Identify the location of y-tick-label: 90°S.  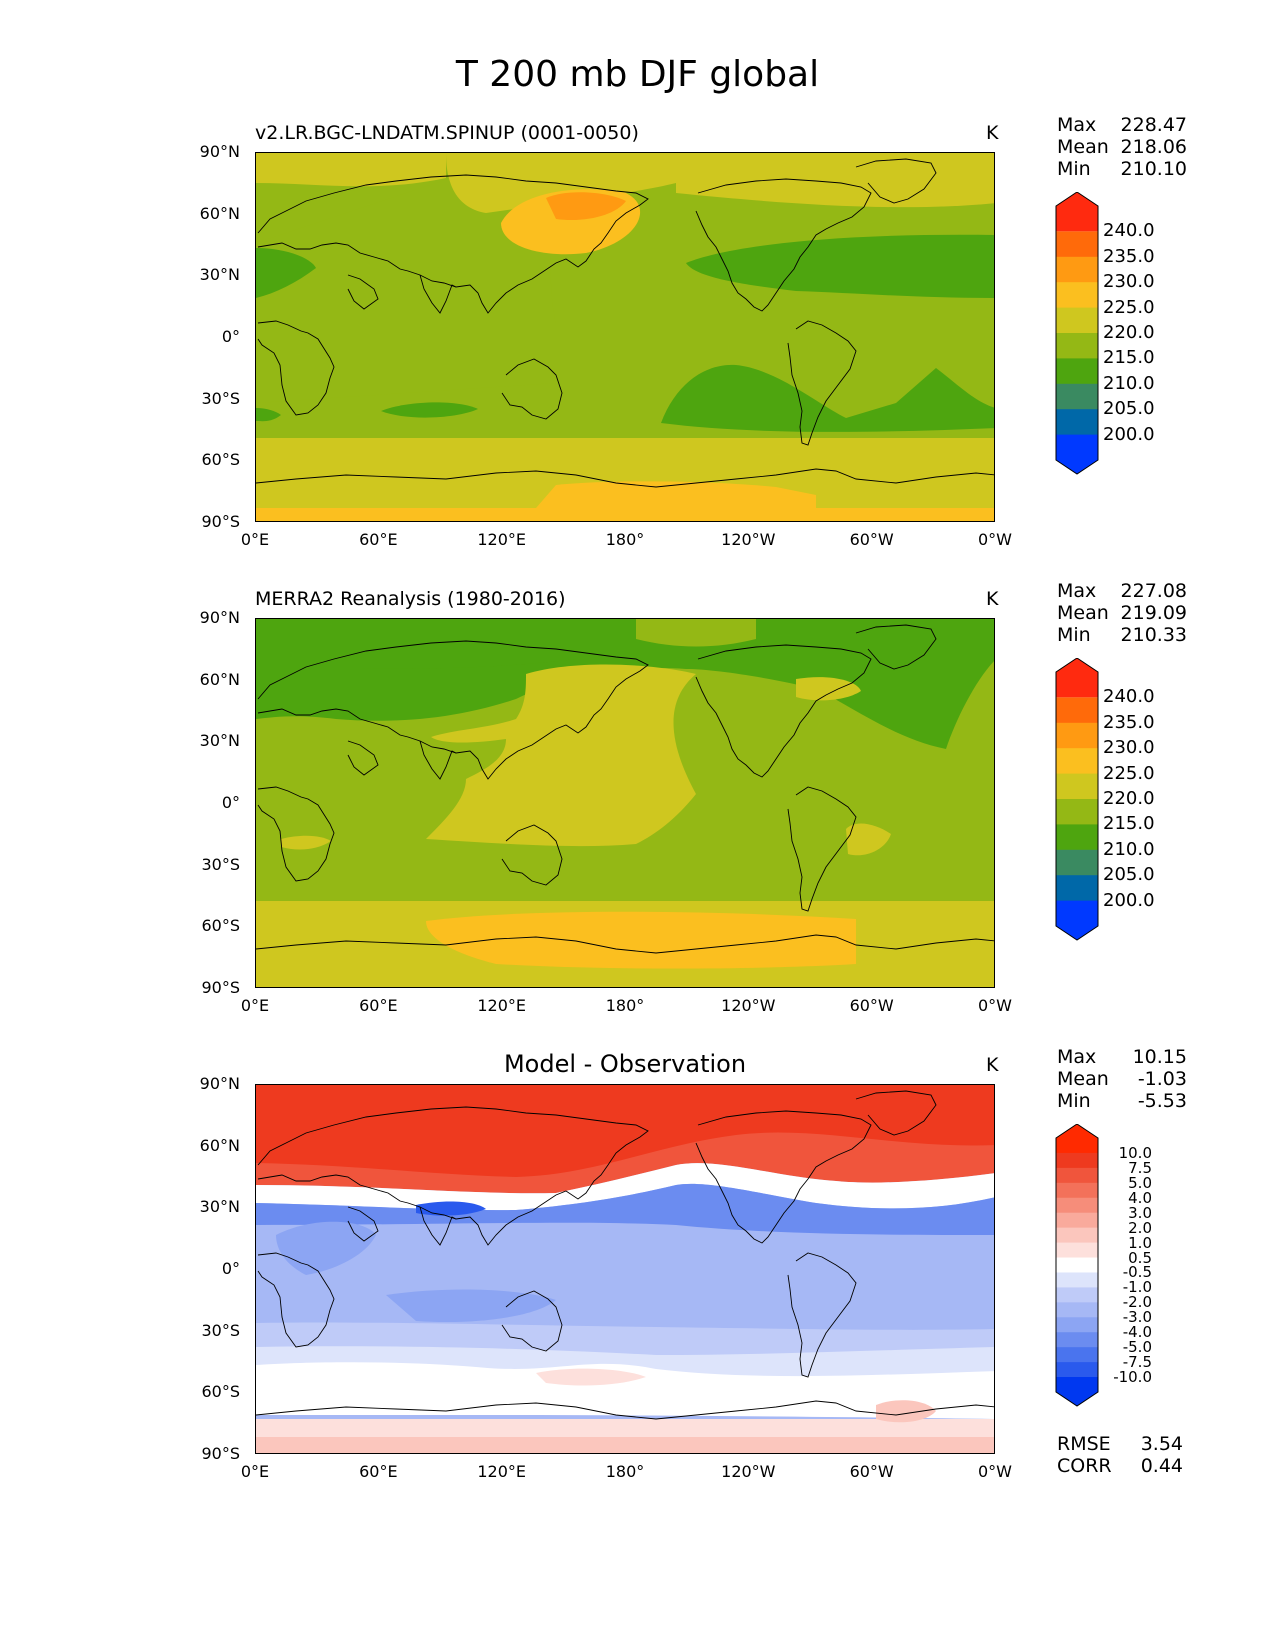
(220, 987).